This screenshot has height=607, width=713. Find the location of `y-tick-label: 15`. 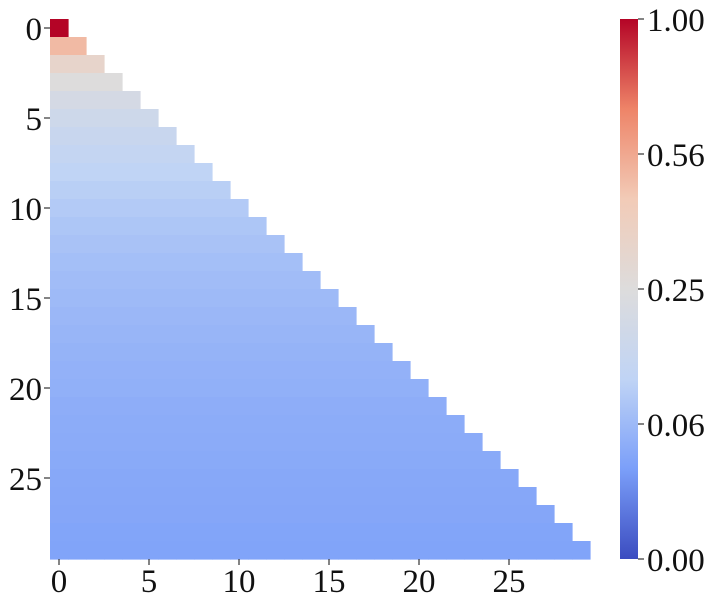

y-tick-label: 15 is located at coordinates (25, 300).